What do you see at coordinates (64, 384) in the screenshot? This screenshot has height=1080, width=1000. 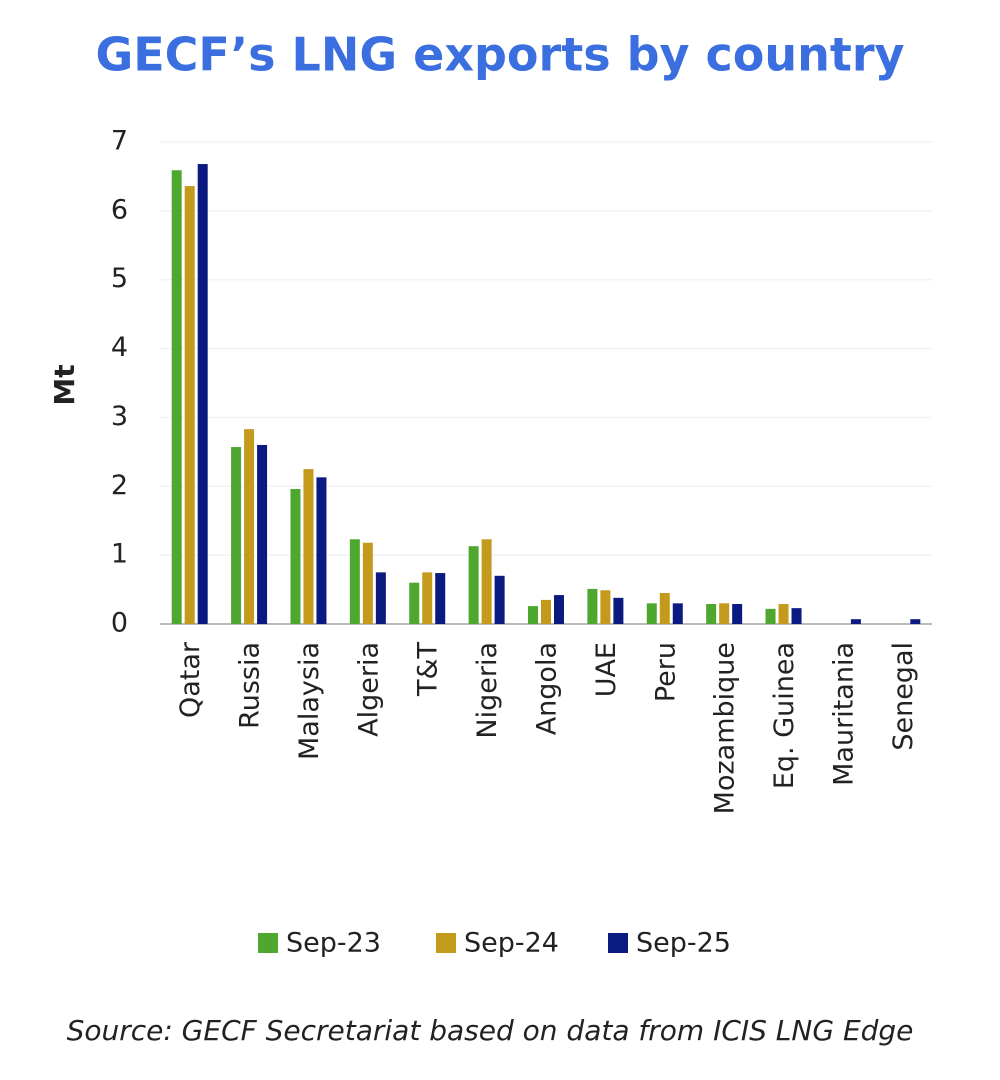 I see `y-axis-label: Mt` at bounding box center [64, 384].